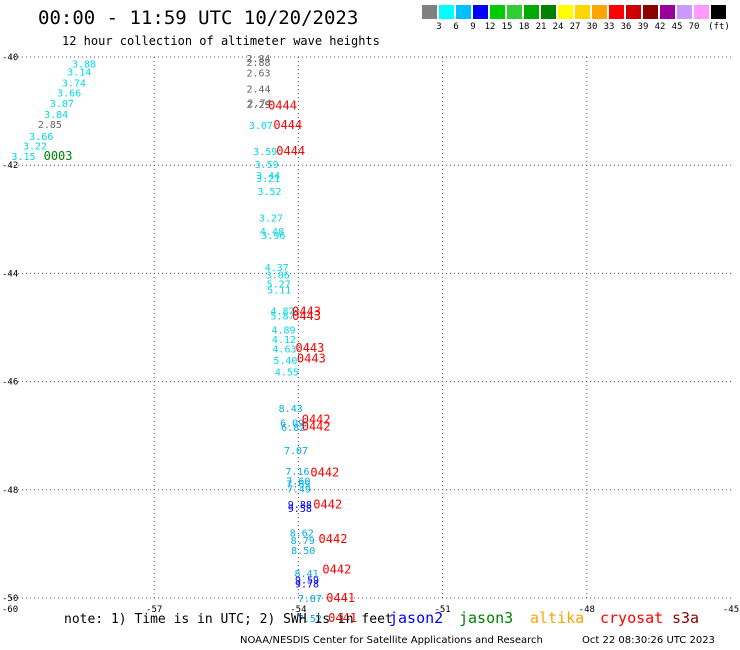  What do you see at coordinates (297, 472) in the screenshot?
I see `swh-value: 7.16` at bounding box center [297, 472].